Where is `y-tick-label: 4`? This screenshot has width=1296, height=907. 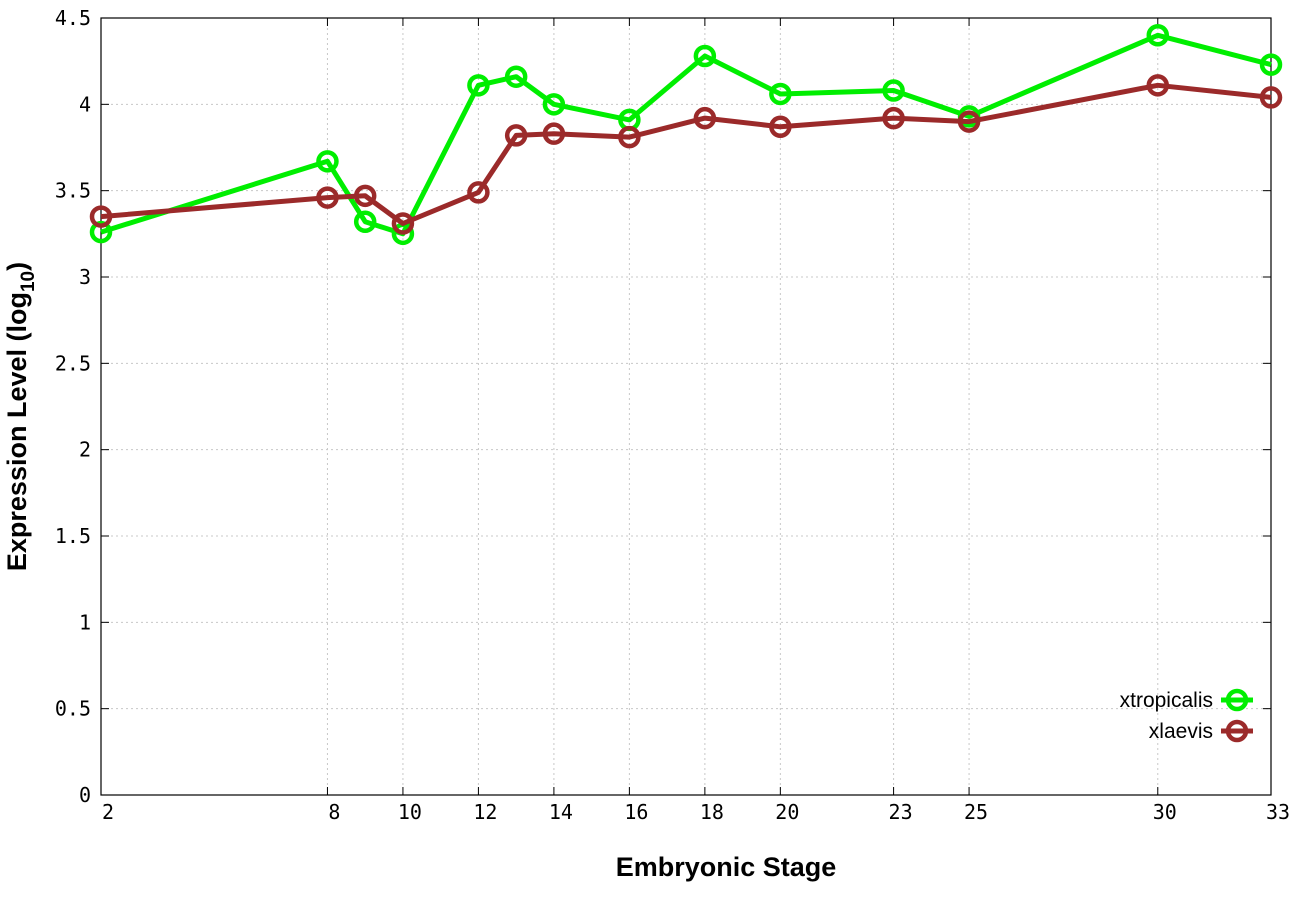 y-tick-label: 4 is located at coordinates (85, 104).